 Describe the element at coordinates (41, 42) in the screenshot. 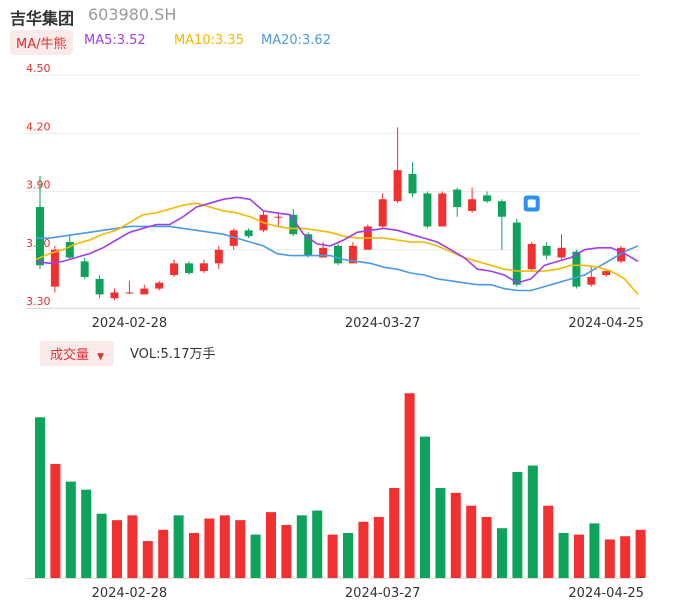

I see `ma-indicator-tag: MA/牛熊` at that location.